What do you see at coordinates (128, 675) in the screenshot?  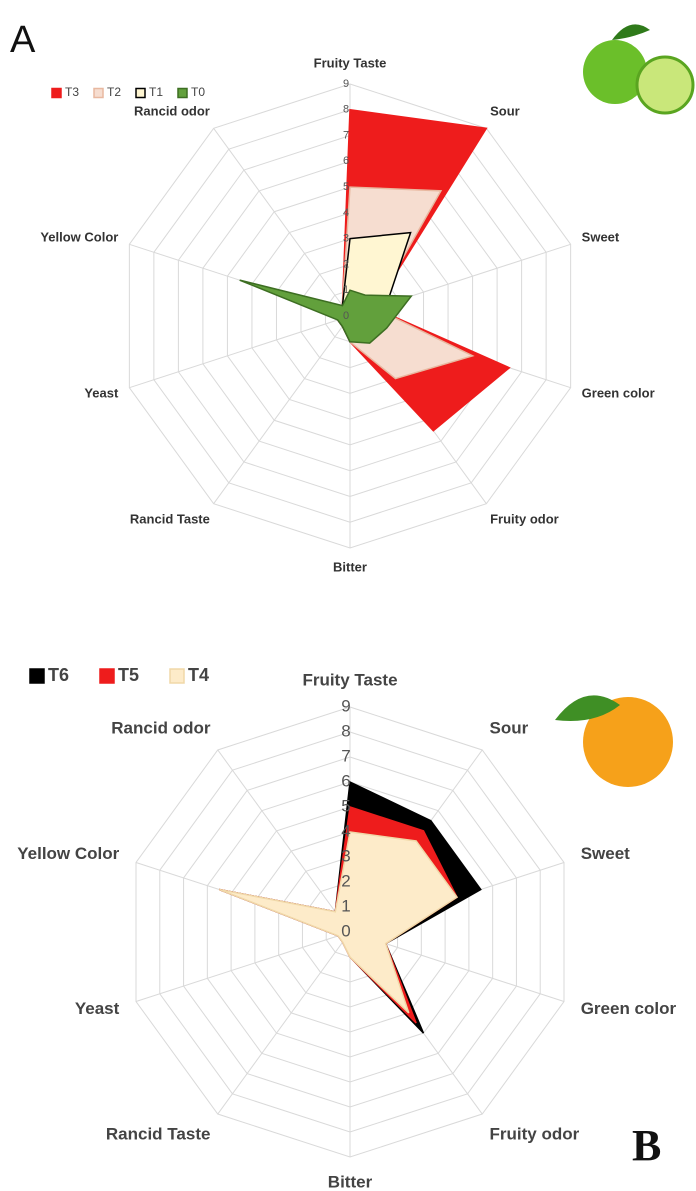 I see `legend-label: T5` at bounding box center [128, 675].